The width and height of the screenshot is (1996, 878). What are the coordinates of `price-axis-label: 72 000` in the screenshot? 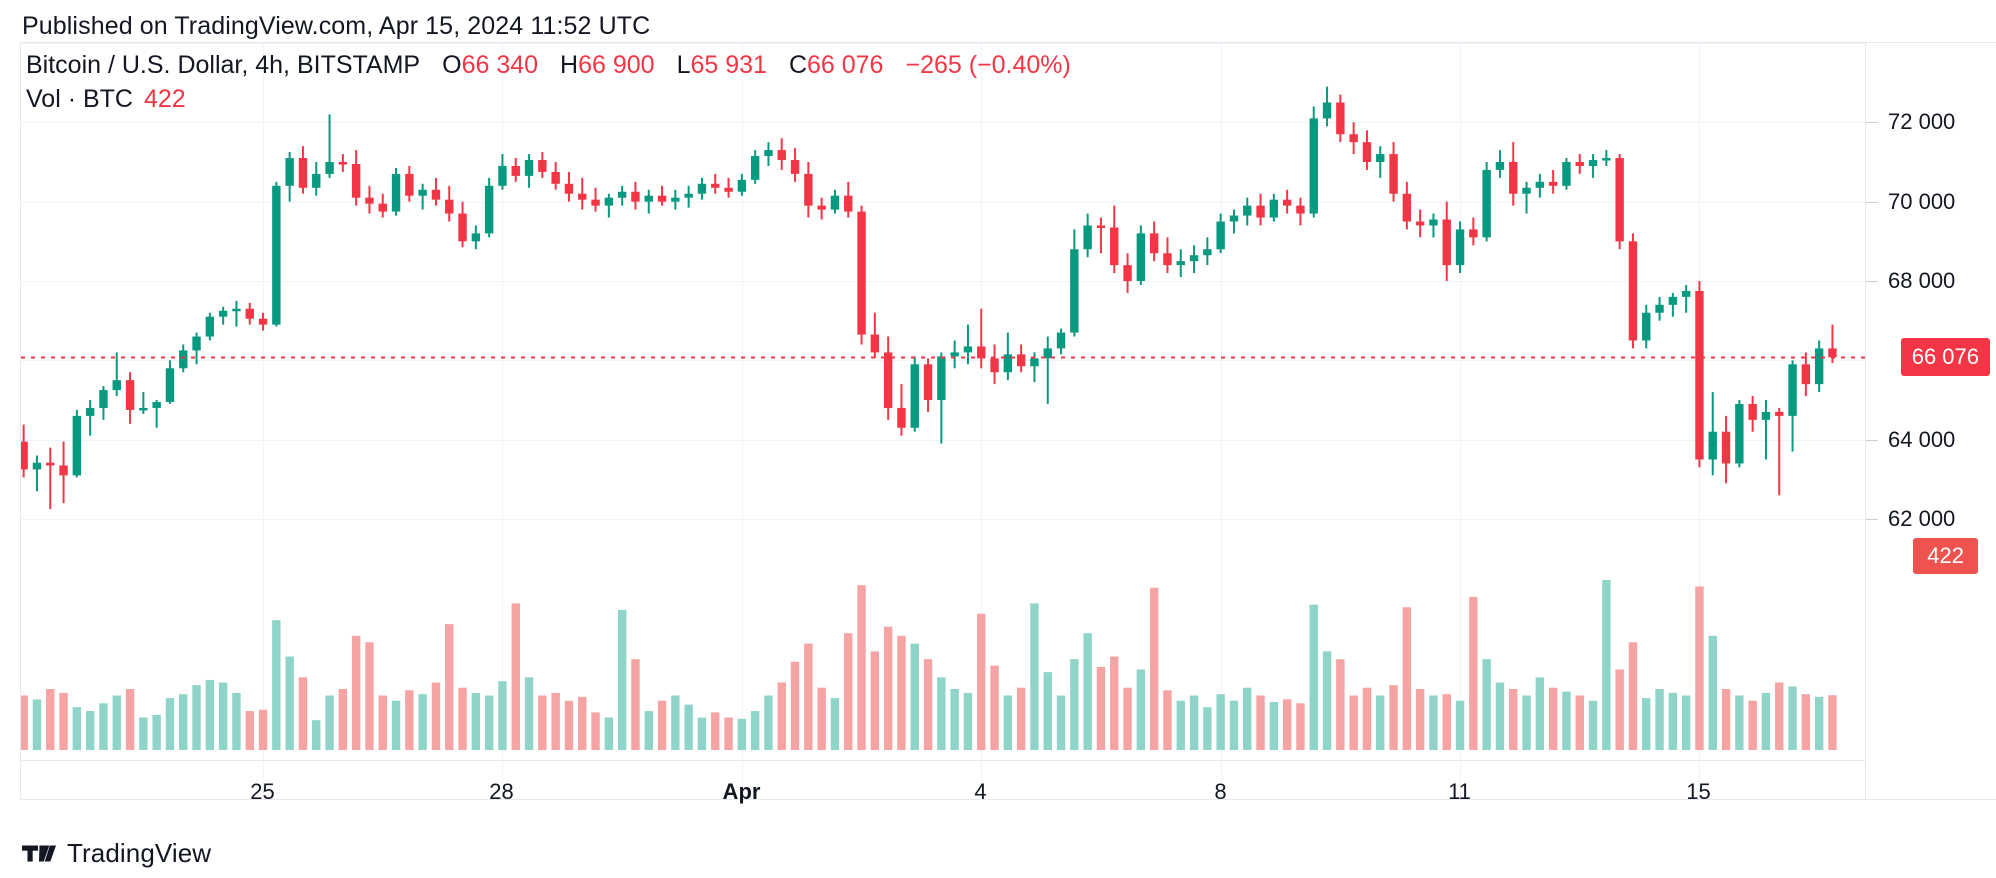 It's located at (1922, 122).